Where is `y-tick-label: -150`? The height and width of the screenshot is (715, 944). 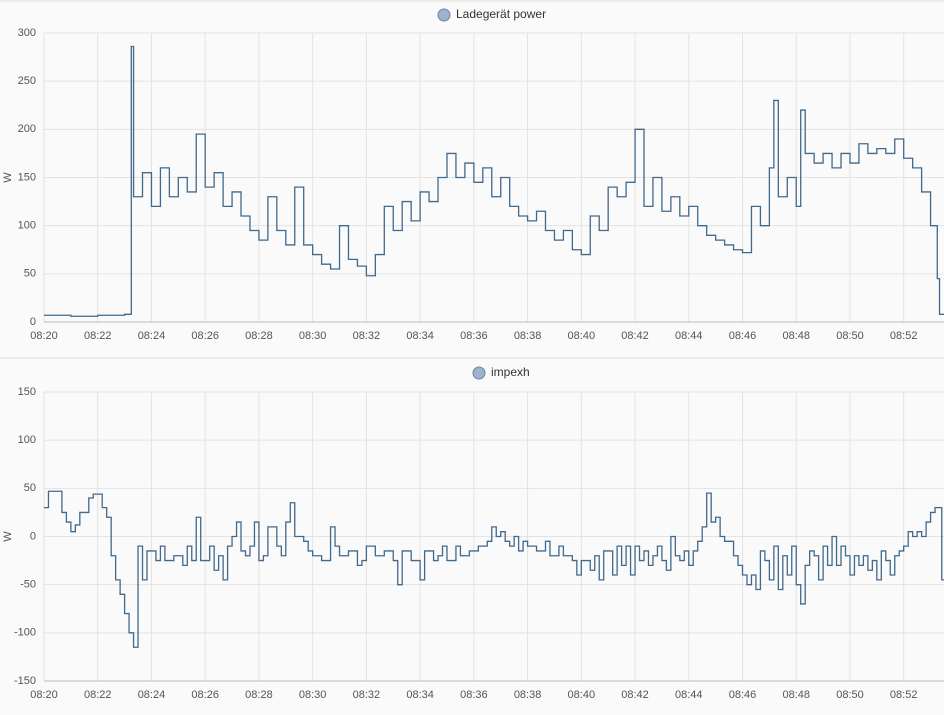
y-tick-label: -150 is located at coordinates (25, 681).